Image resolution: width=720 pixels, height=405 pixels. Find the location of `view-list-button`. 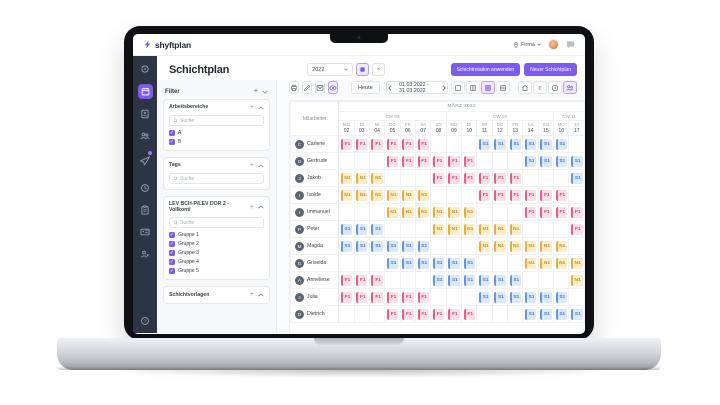

view-list-button is located at coordinates (503, 87).